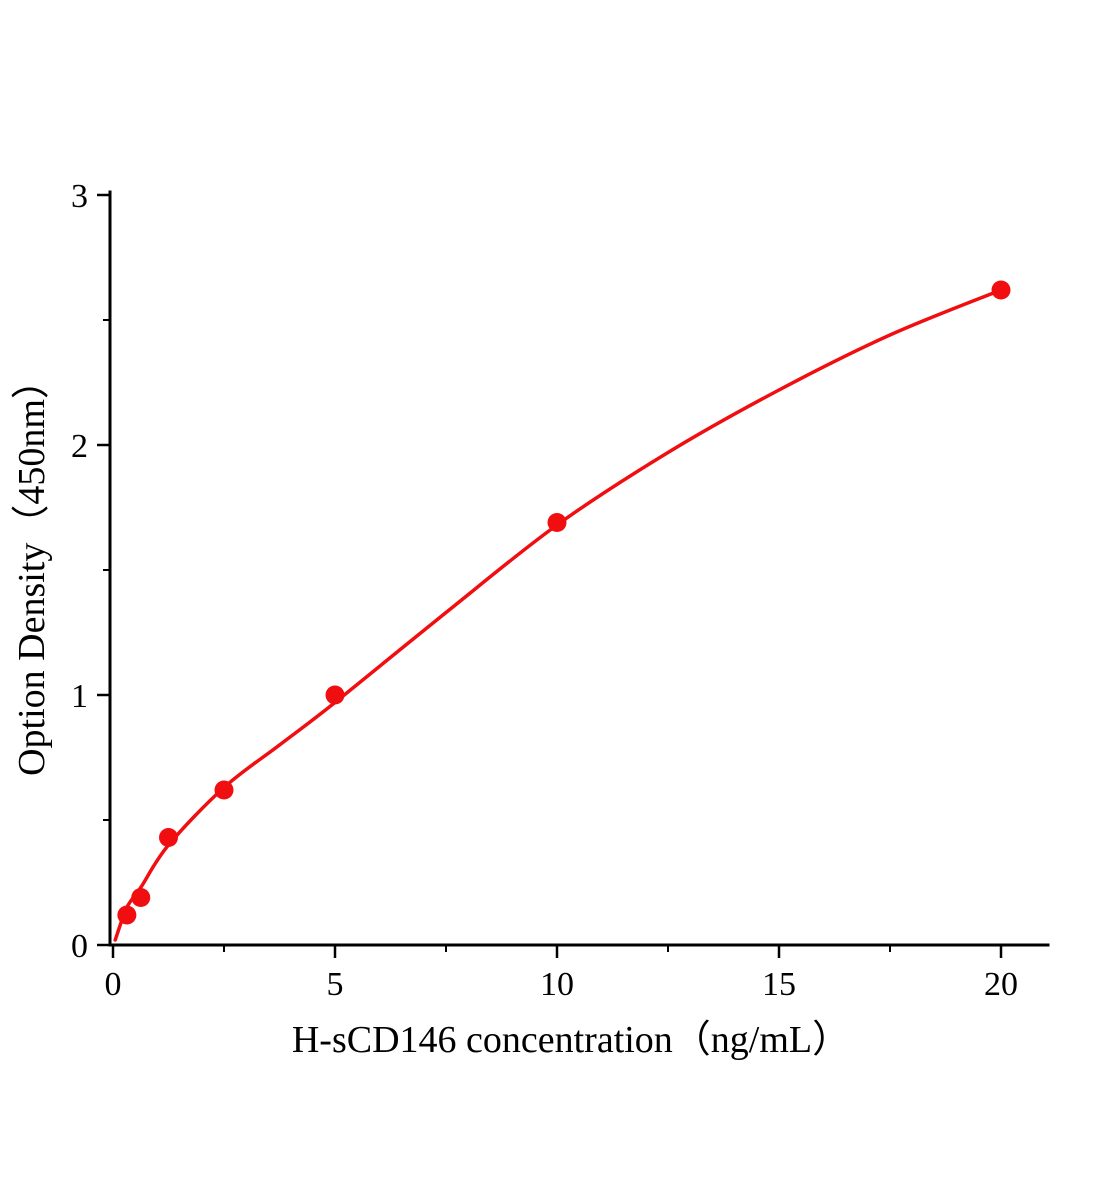 The height and width of the screenshot is (1200, 1104). I want to click on y-tick-label: 0, so click(79, 946).